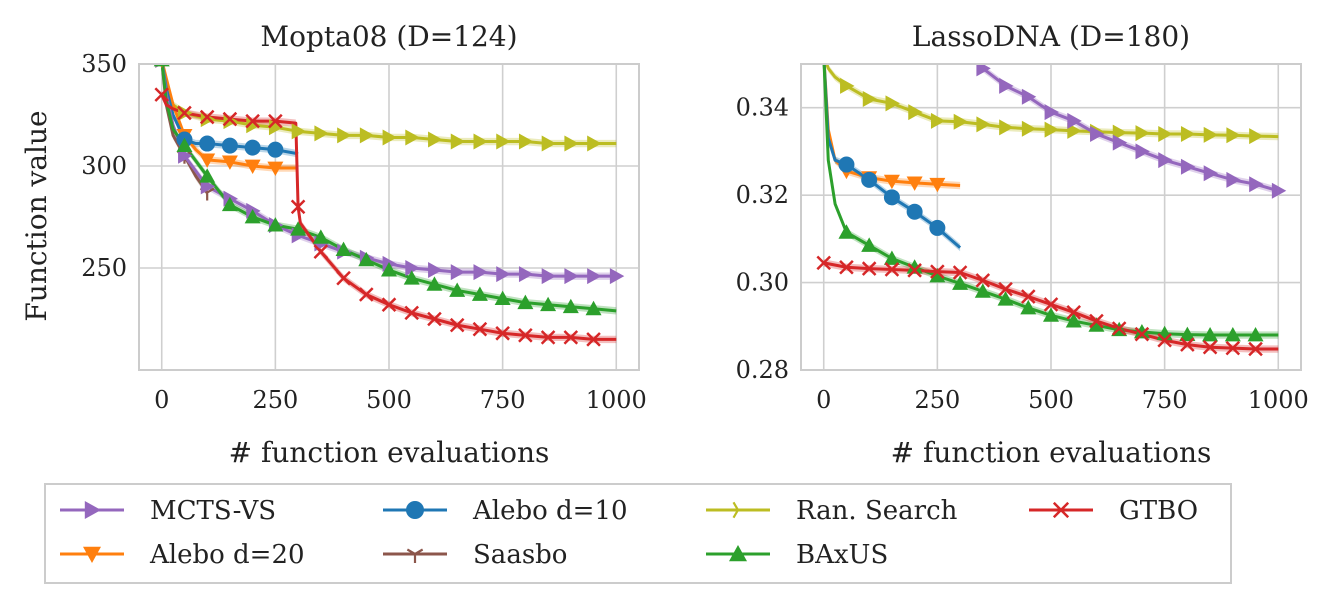 The image size is (1329, 605). I want to click on lassodna-xtick-label: 0, so click(823, 400).